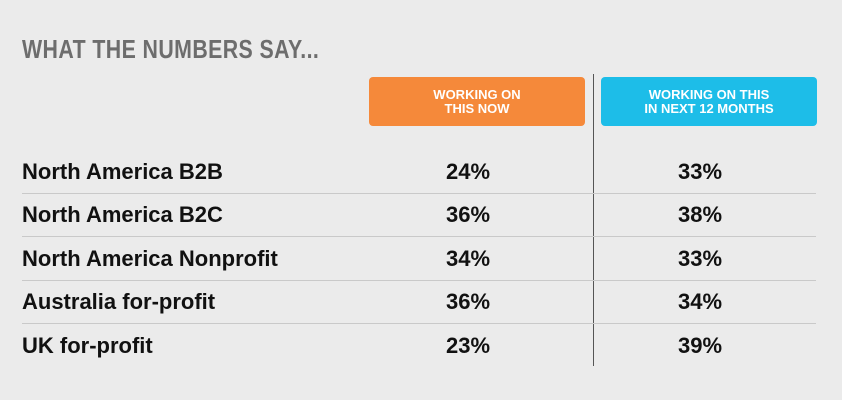 This screenshot has width=842, height=400. What do you see at coordinates (593, 220) in the screenshot?
I see `column-divider` at bounding box center [593, 220].